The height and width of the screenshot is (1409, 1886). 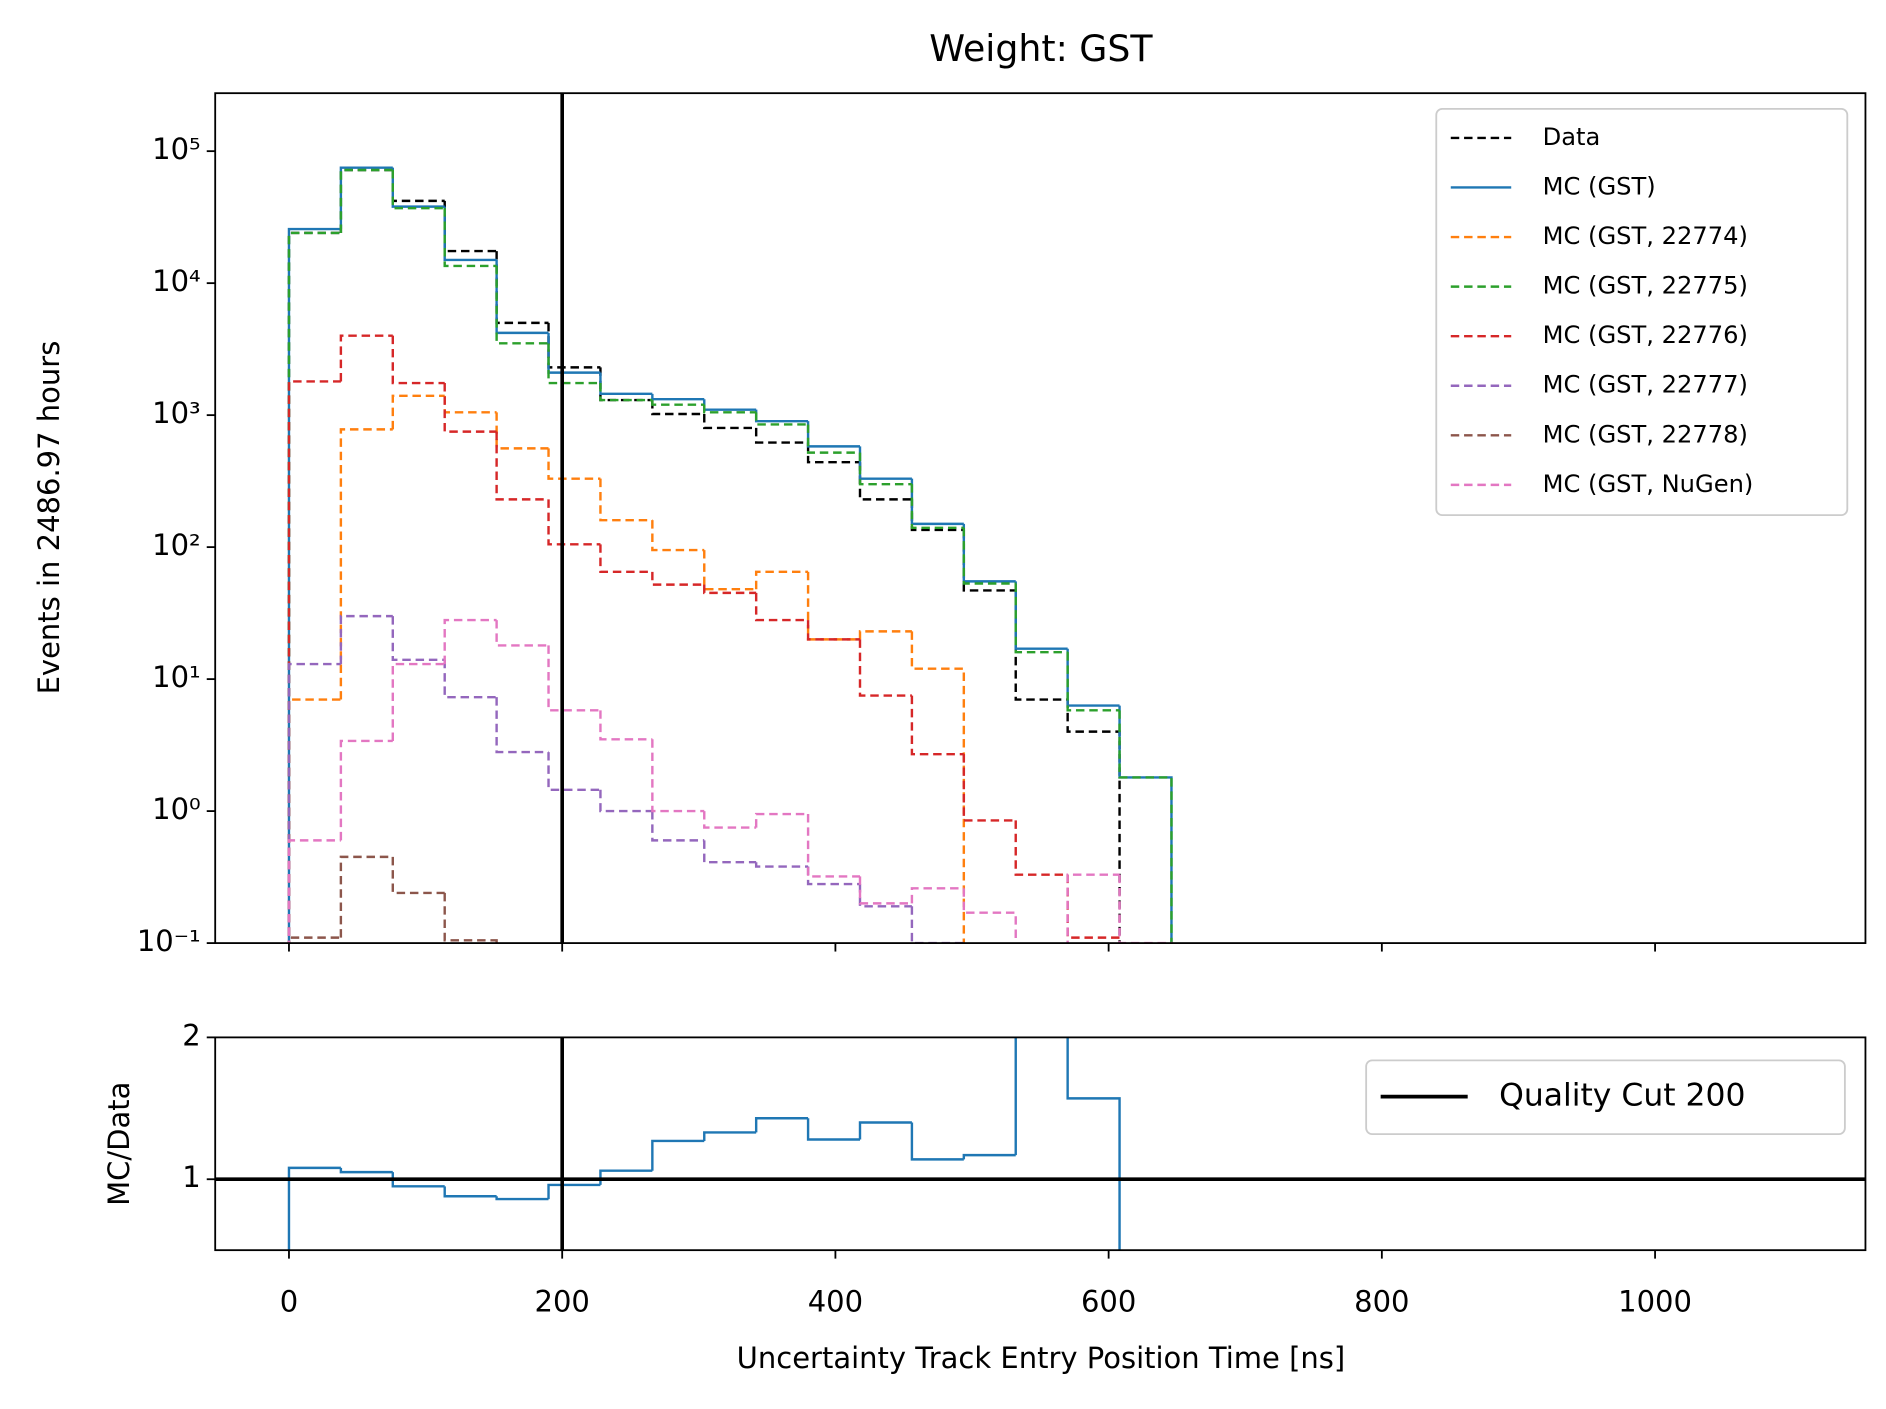 I want to click on y-tick-label: 10⁰, so click(x=176, y=809).